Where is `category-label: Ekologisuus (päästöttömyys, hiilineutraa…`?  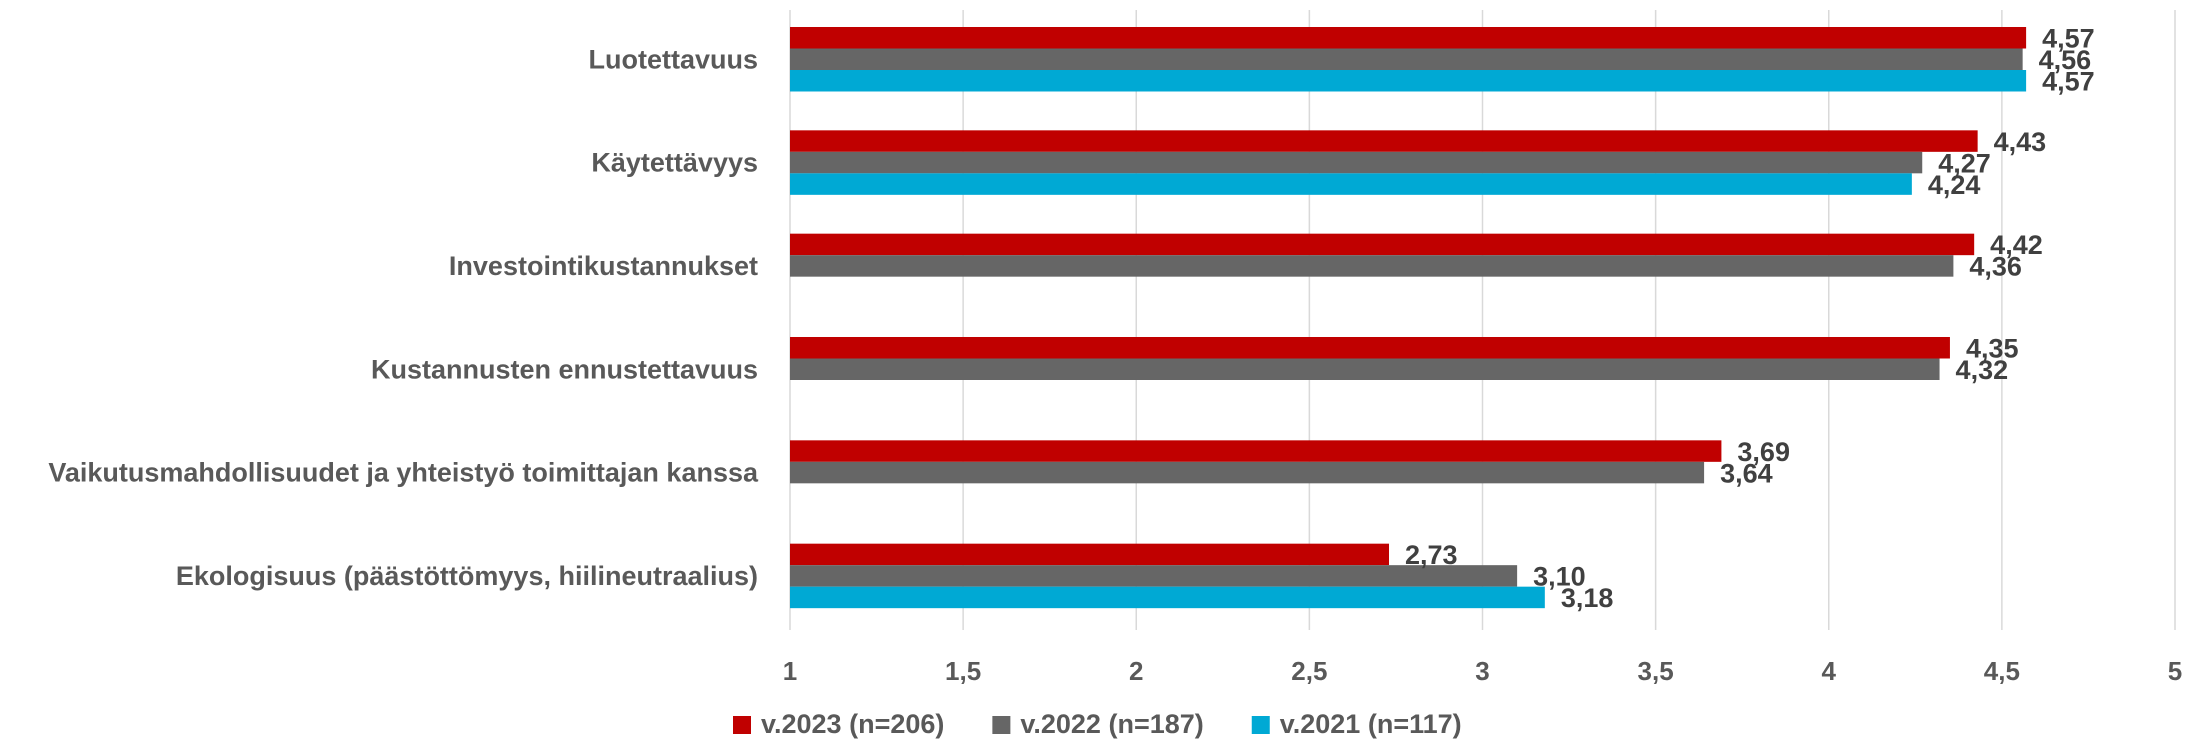 category-label: Ekologisuus (päästöttömyys, hiilineutraa… is located at coordinates (467, 576).